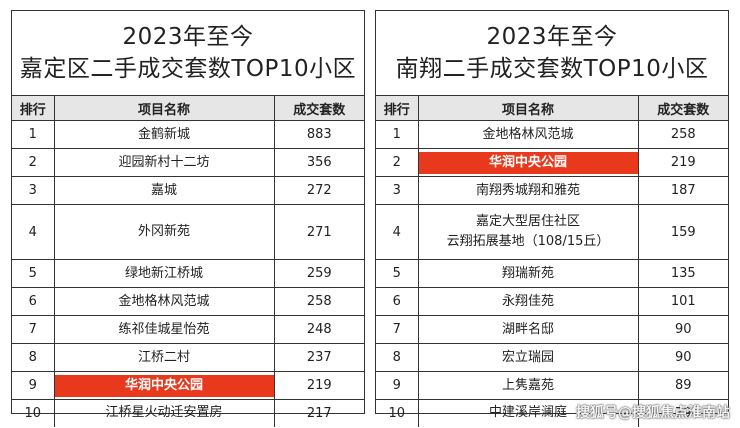 The image size is (740, 428). Describe the element at coordinates (318, 413) in the screenshot. I see `count-cell: 217` at that location.